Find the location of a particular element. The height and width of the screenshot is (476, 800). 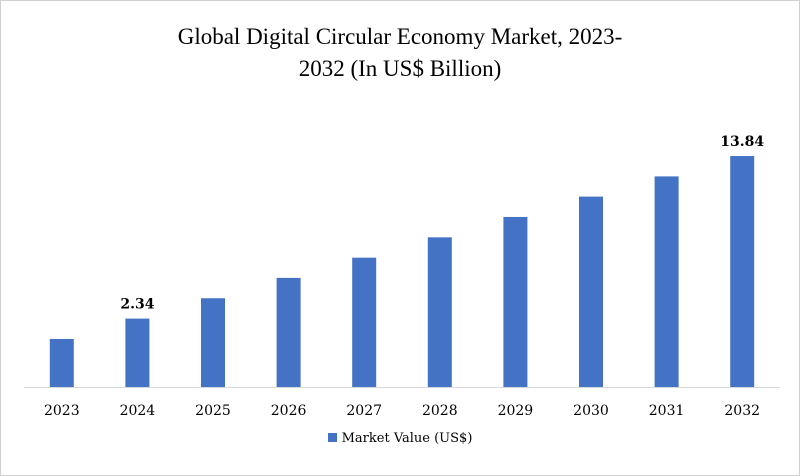

bar-2023 is located at coordinates (61, 362).